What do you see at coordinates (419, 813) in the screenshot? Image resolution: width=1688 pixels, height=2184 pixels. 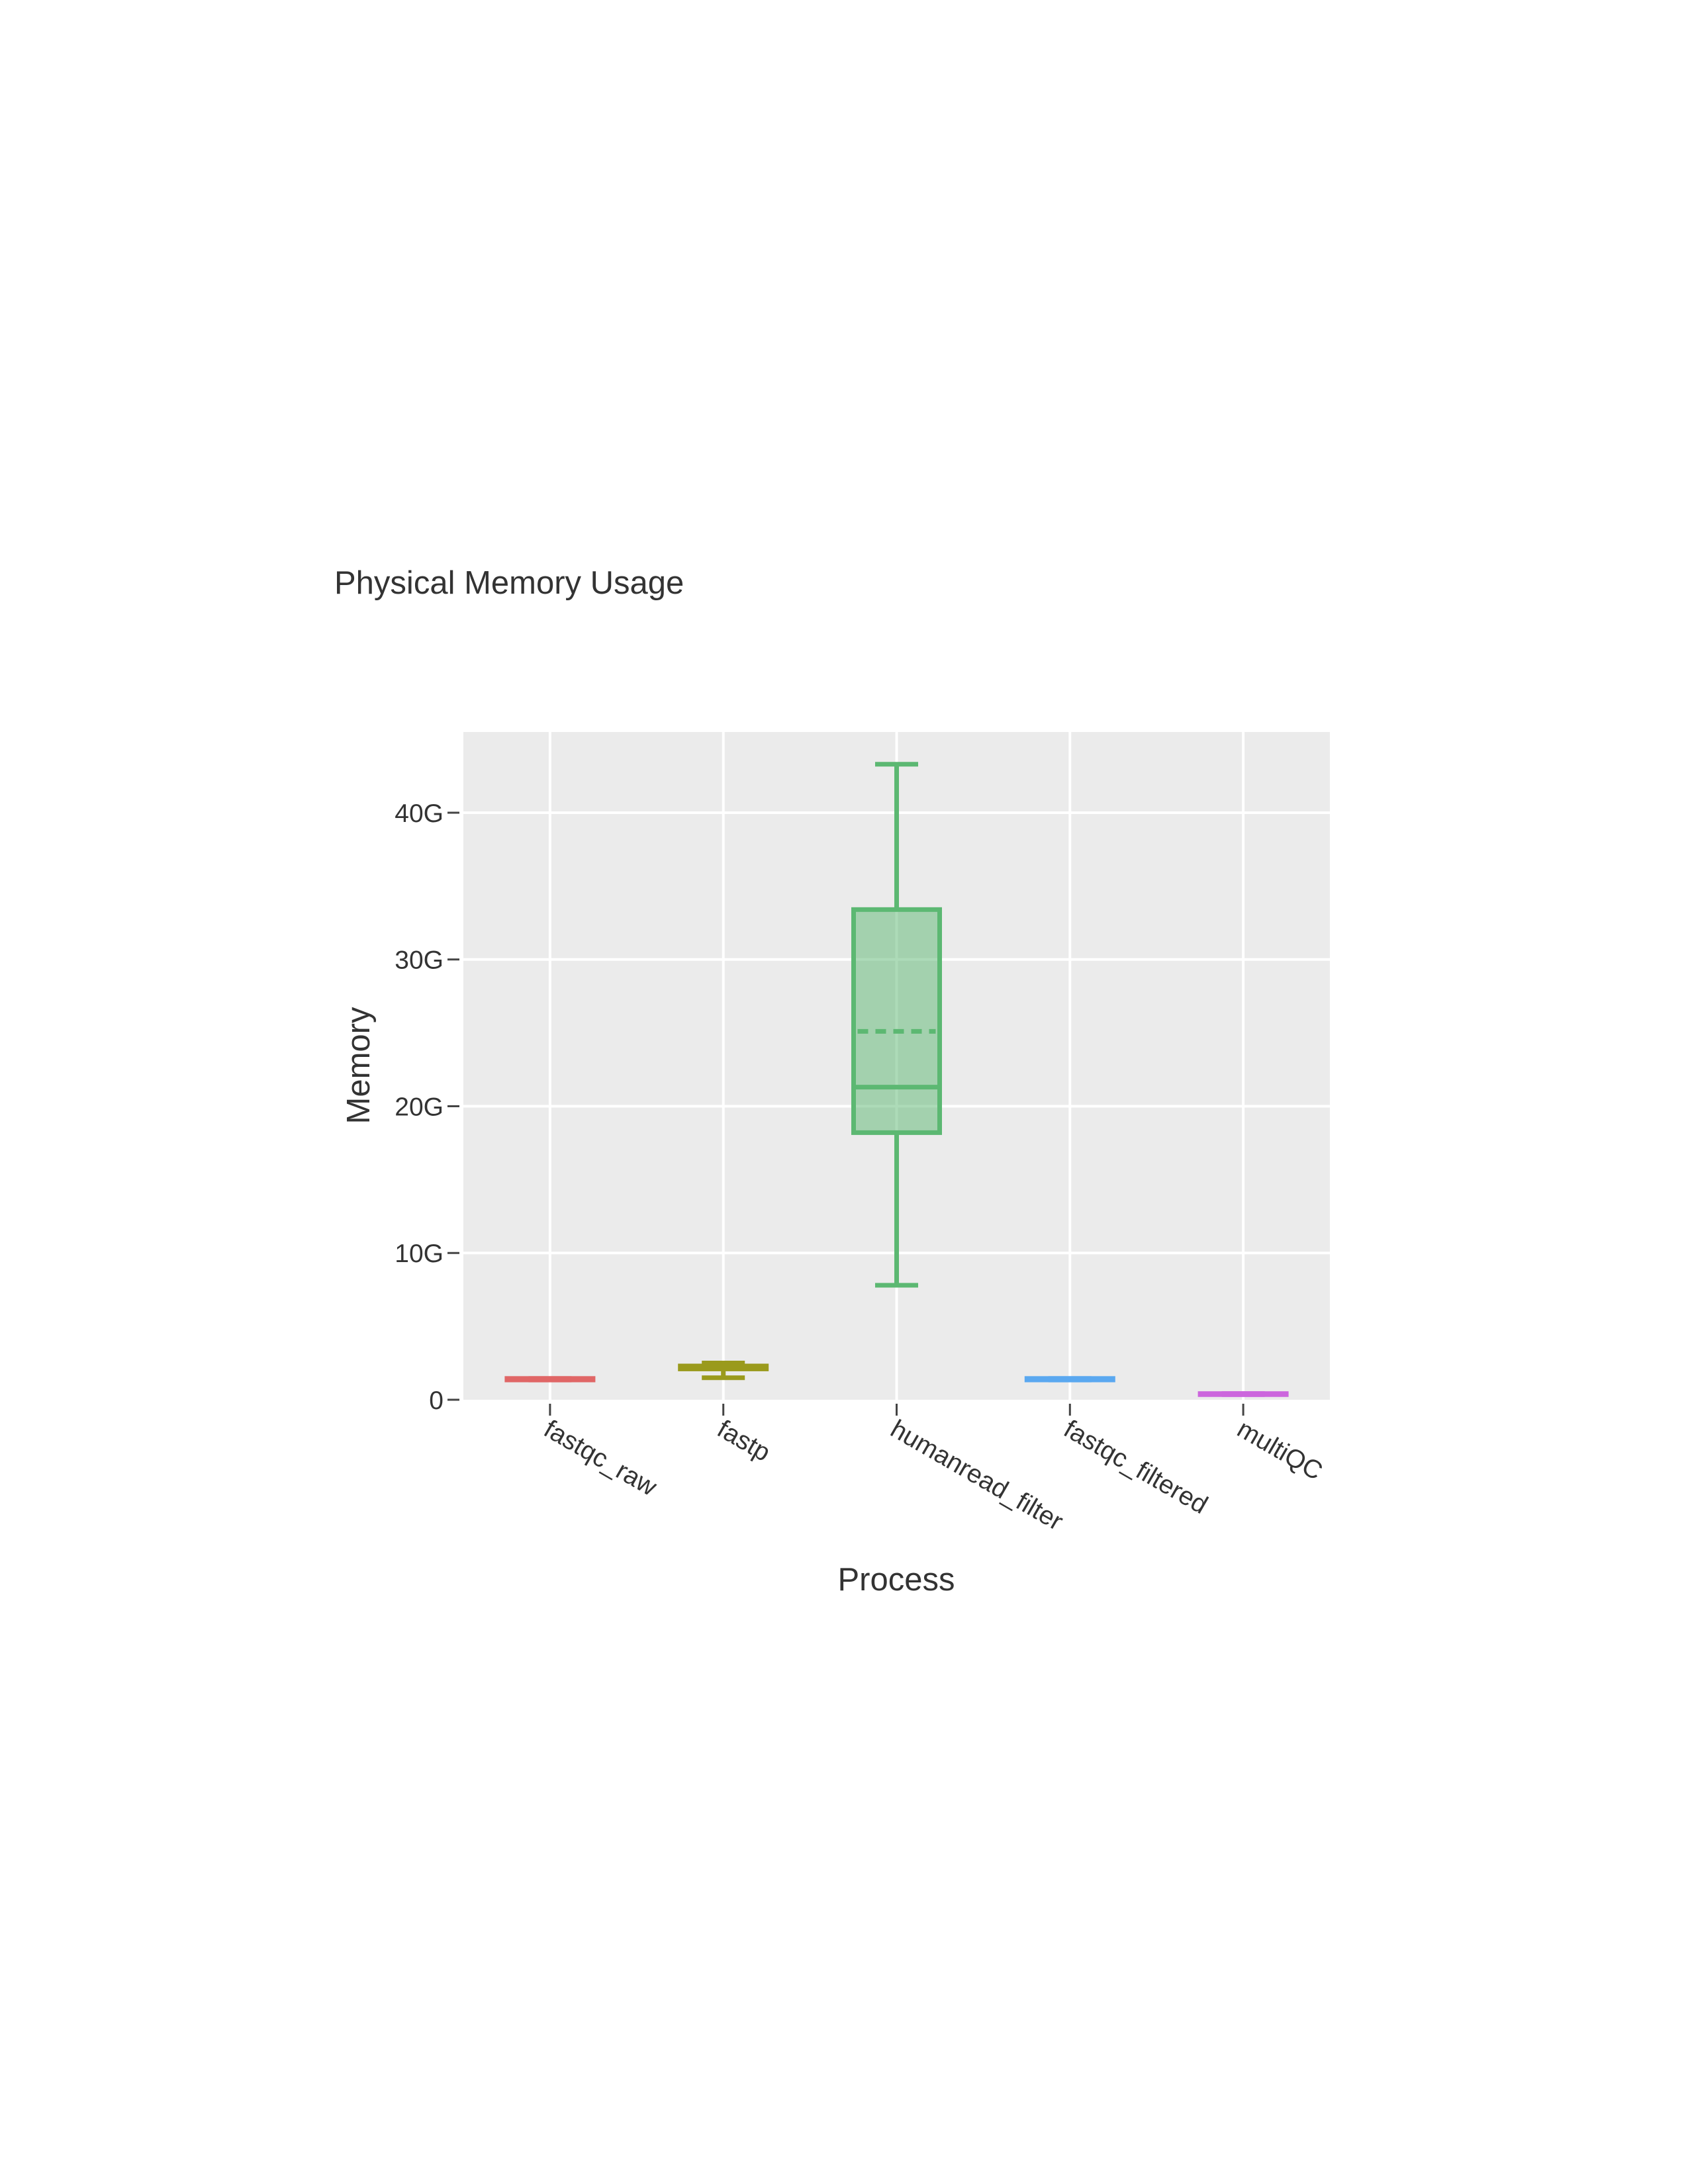 I see `y-tick-label: 40G` at bounding box center [419, 813].